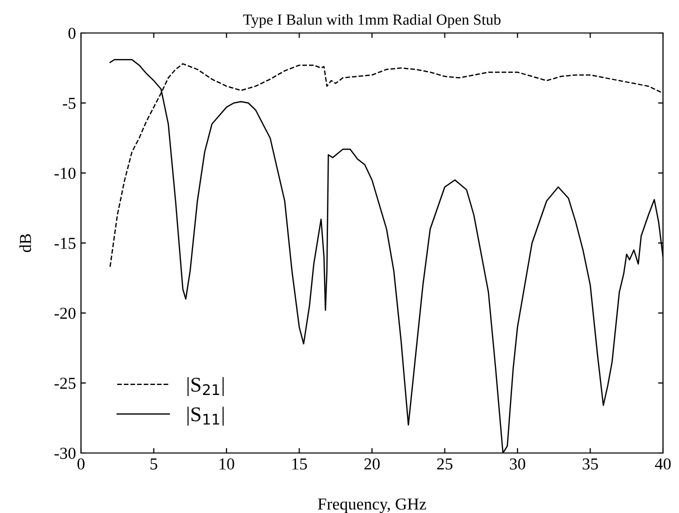 The image size is (679, 513). Describe the element at coordinates (372, 21) in the screenshot. I see `chart-title: Type I Balun with 1mm Radial Open Stub` at that location.